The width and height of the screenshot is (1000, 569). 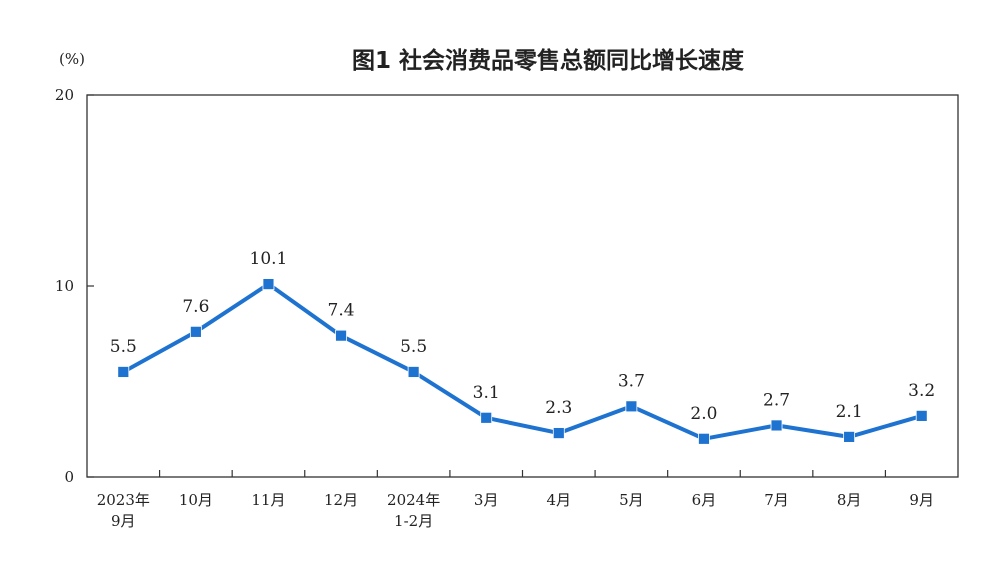 I want to click on x-tick-label-6: 4月, so click(x=559, y=500).